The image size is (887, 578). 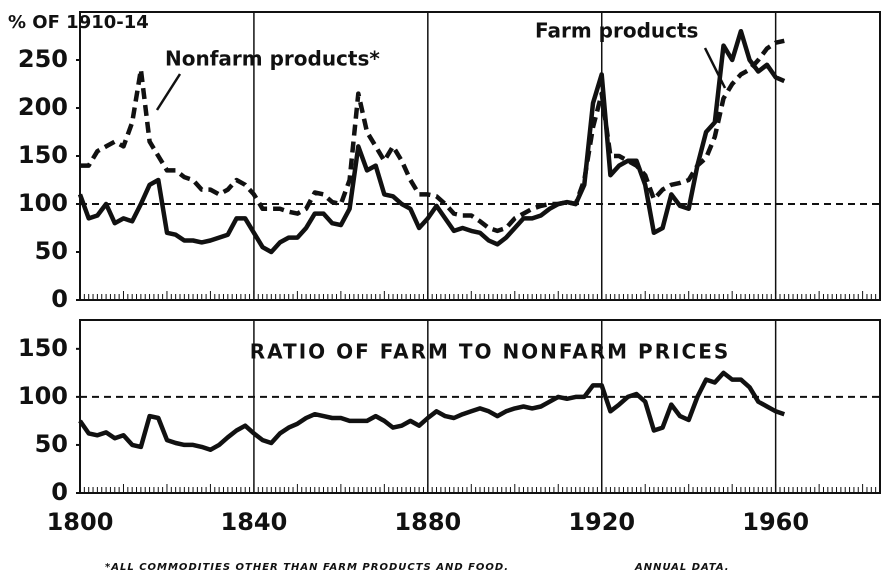 I want to click on x-tick-label: 1920, so click(x=601, y=522).